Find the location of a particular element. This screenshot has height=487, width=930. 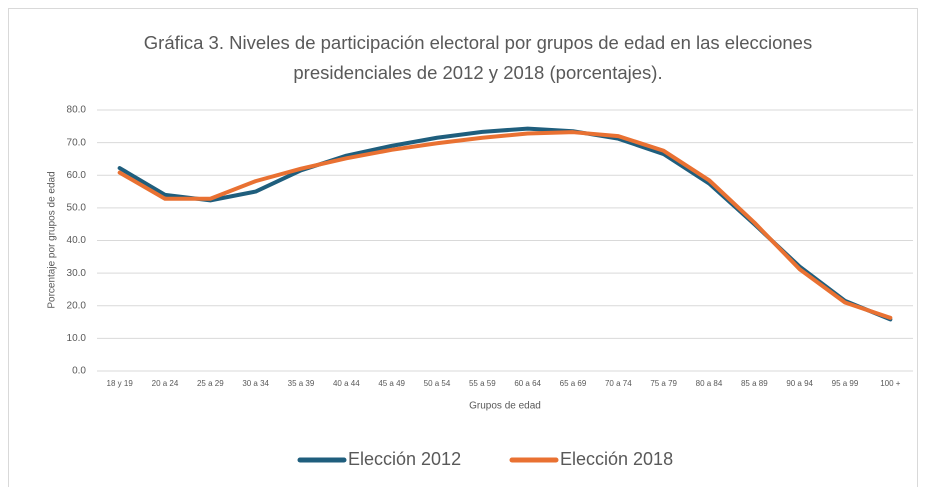

y-tick-label: 40.0 is located at coordinates (77, 240).